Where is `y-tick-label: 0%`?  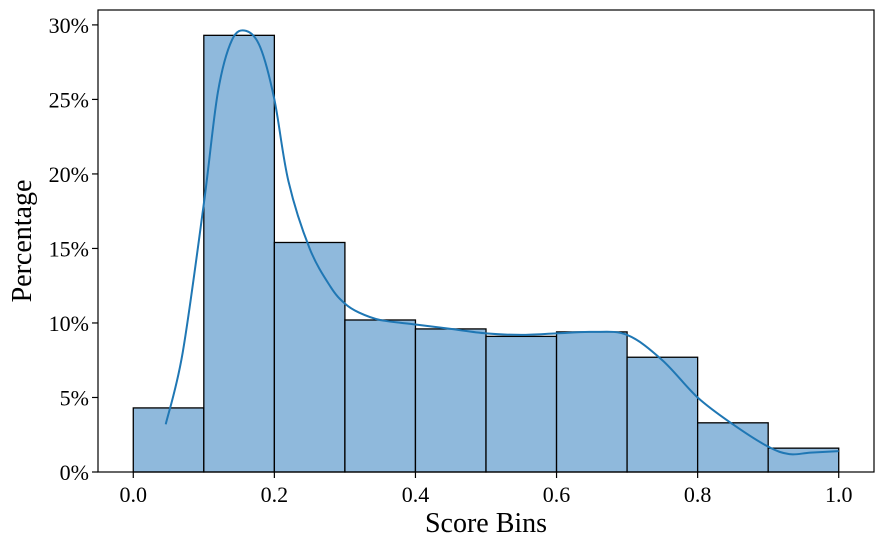
y-tick-label: 0% is located at coordinates (74, 472).